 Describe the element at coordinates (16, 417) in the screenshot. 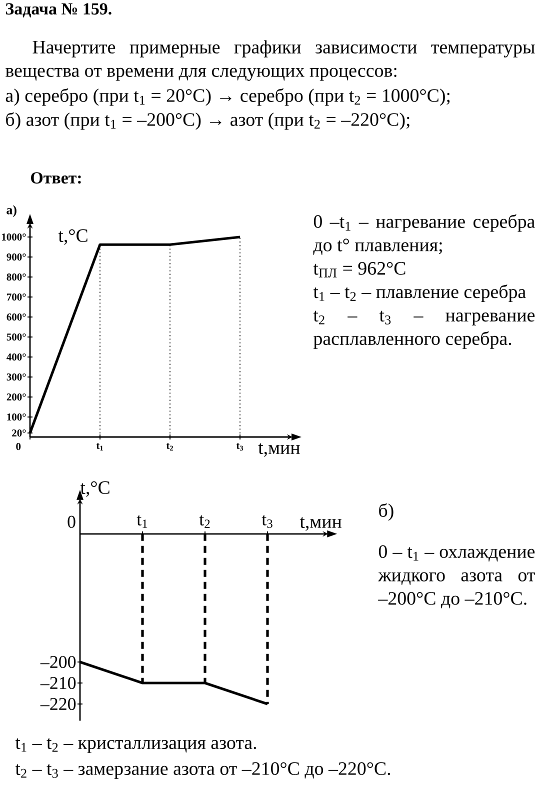

I see `y-tick-label: 100°` at that location.